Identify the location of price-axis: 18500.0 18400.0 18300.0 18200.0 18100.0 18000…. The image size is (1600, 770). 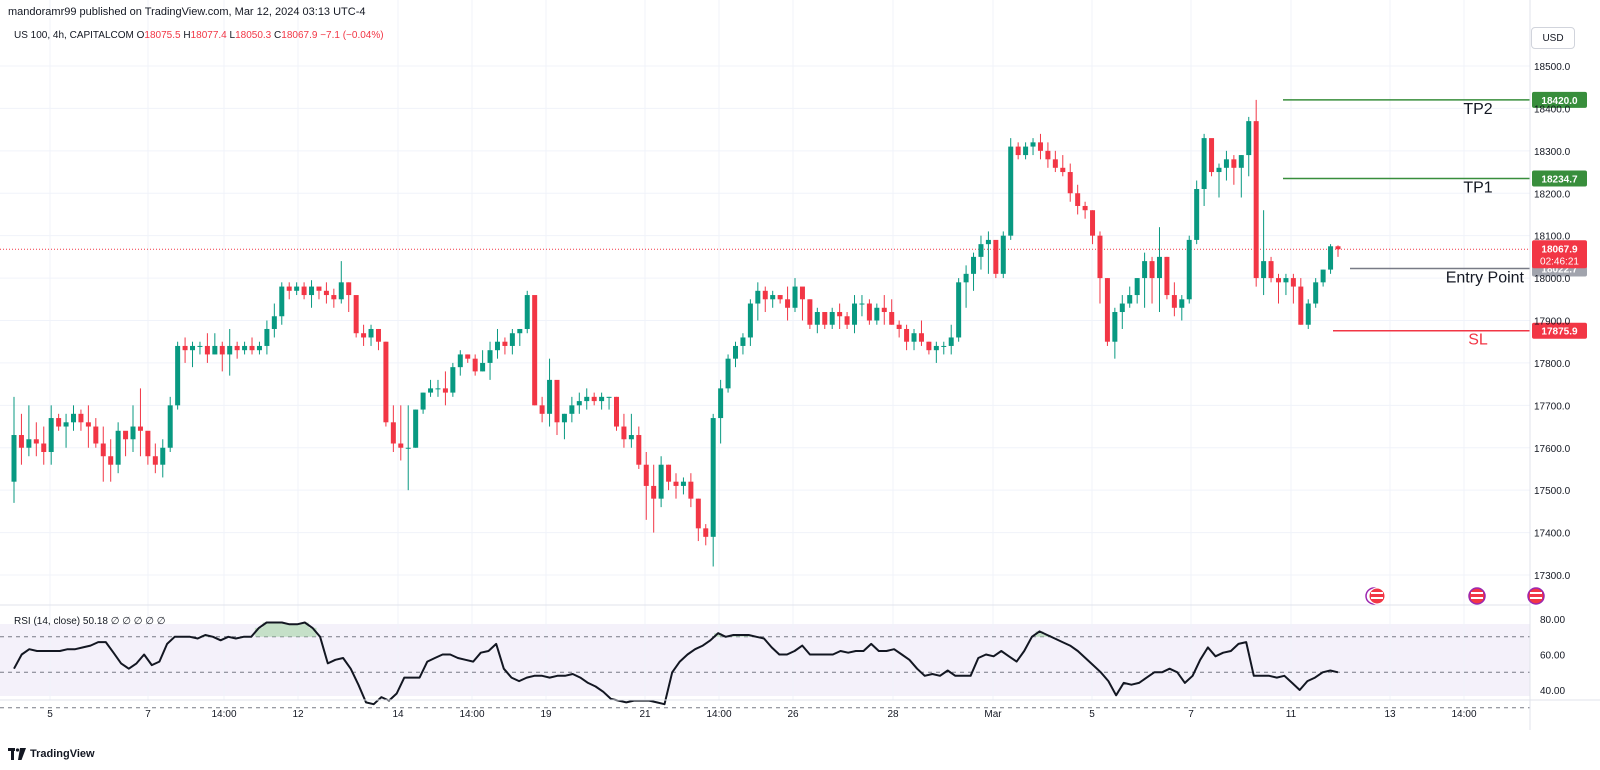
(1559, 322).